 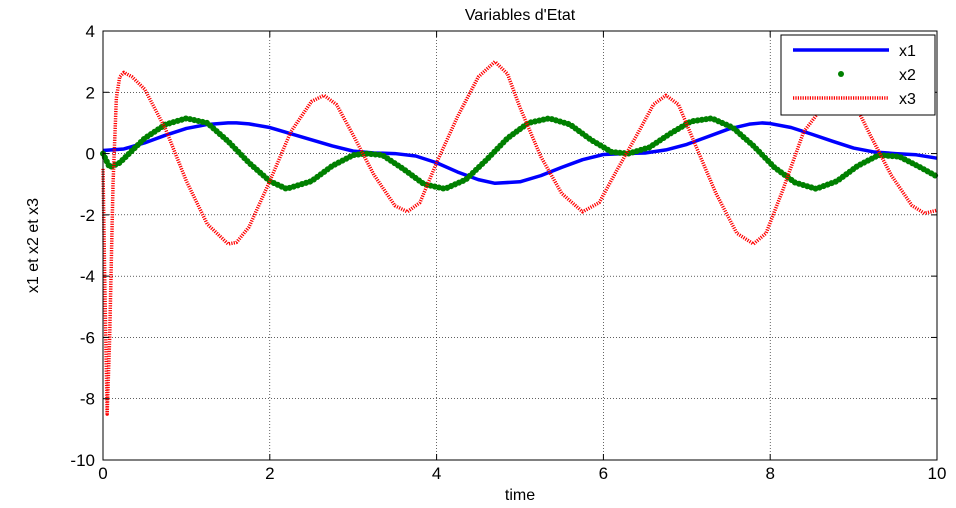 I want to click on series-line-x2, so click(x=520, y=153).